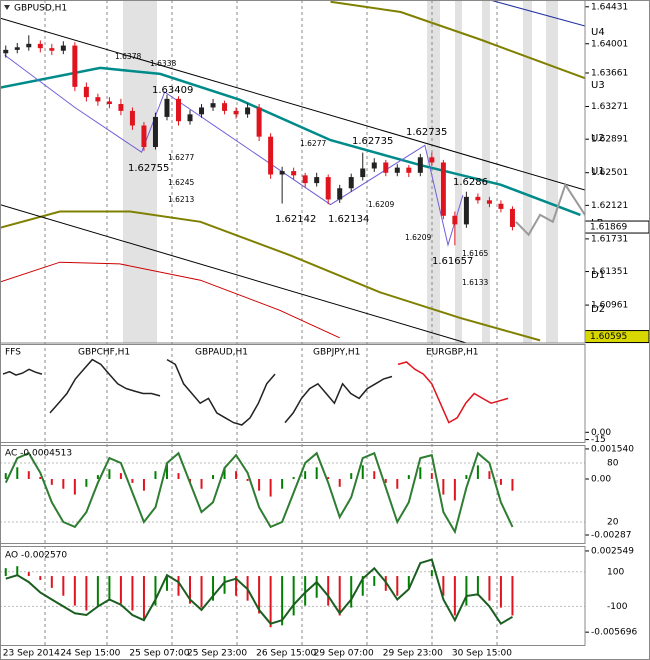 The image size is (650, 660). I want to click on menu-arrow, so click(7, 7).